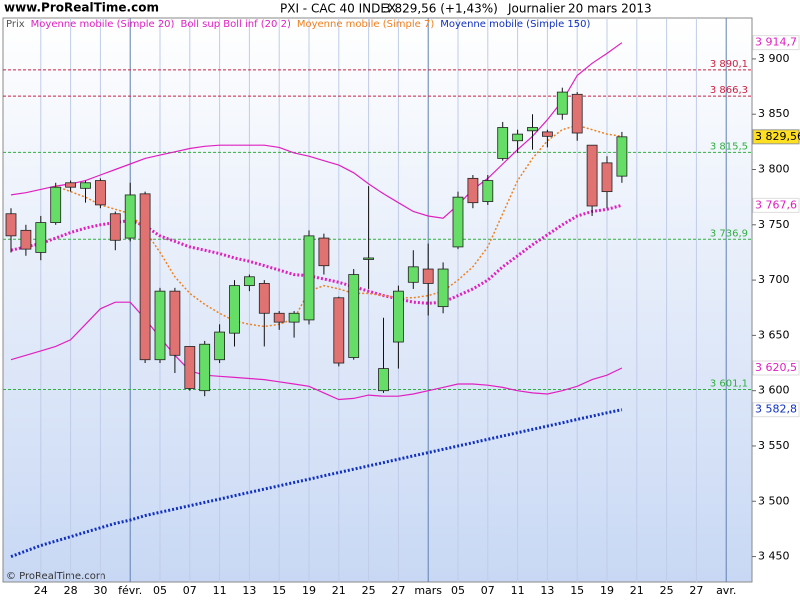 The image size is (800, 600). What do you see at coordinates (610, 9) in the screenshot?
I see `header-date: 20 mars 2013` at bounding box center [610, 9].